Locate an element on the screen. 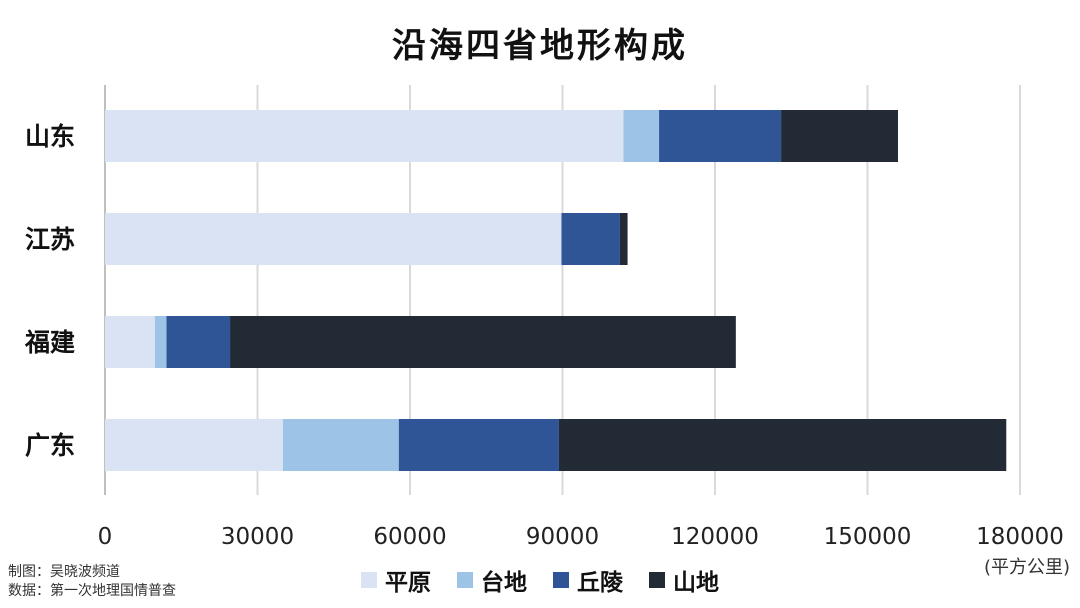  credit-source: 数据：第一次地理国情普查 is located at coordinates (92, 591).